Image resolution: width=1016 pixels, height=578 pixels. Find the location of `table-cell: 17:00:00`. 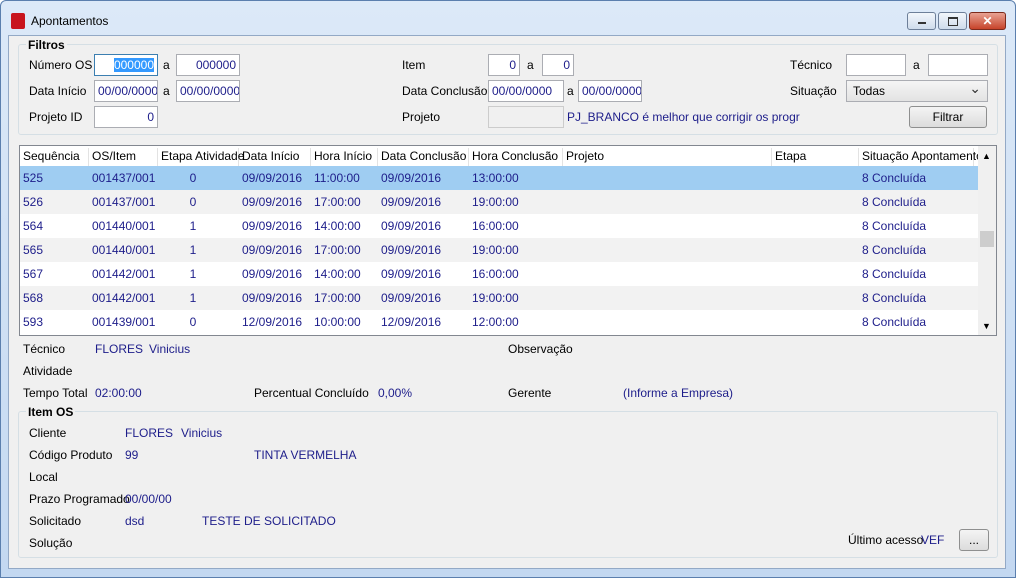

table-cell: 17:00:00 is located at coordinates (337, 202).